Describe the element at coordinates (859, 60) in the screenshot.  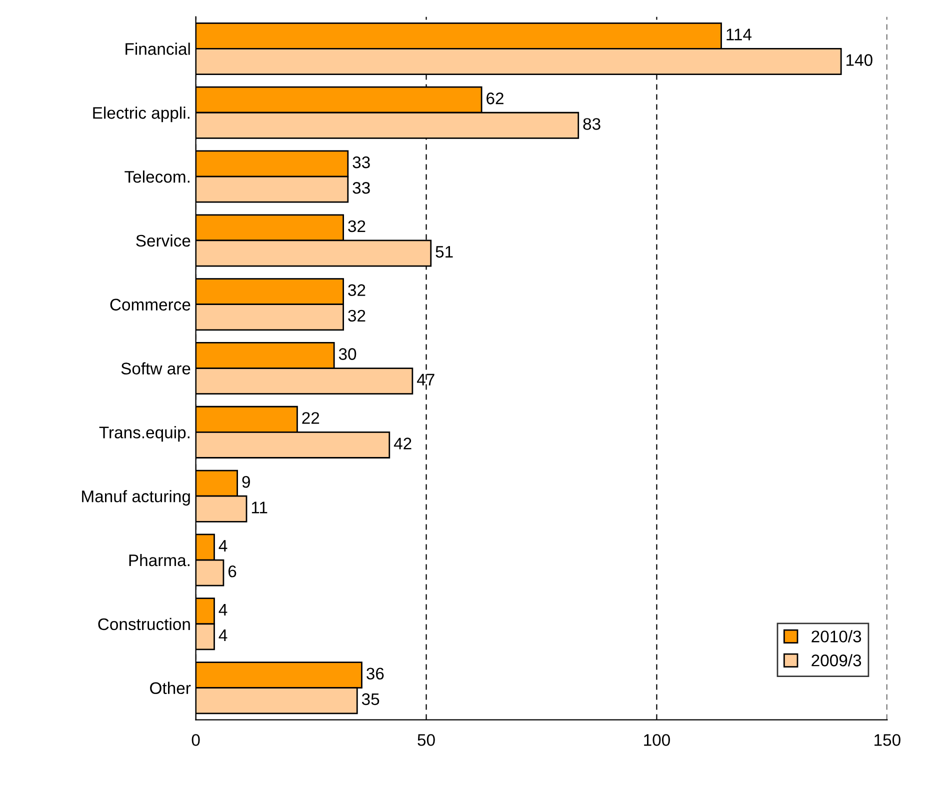
I see `data-label: 140` at that location.